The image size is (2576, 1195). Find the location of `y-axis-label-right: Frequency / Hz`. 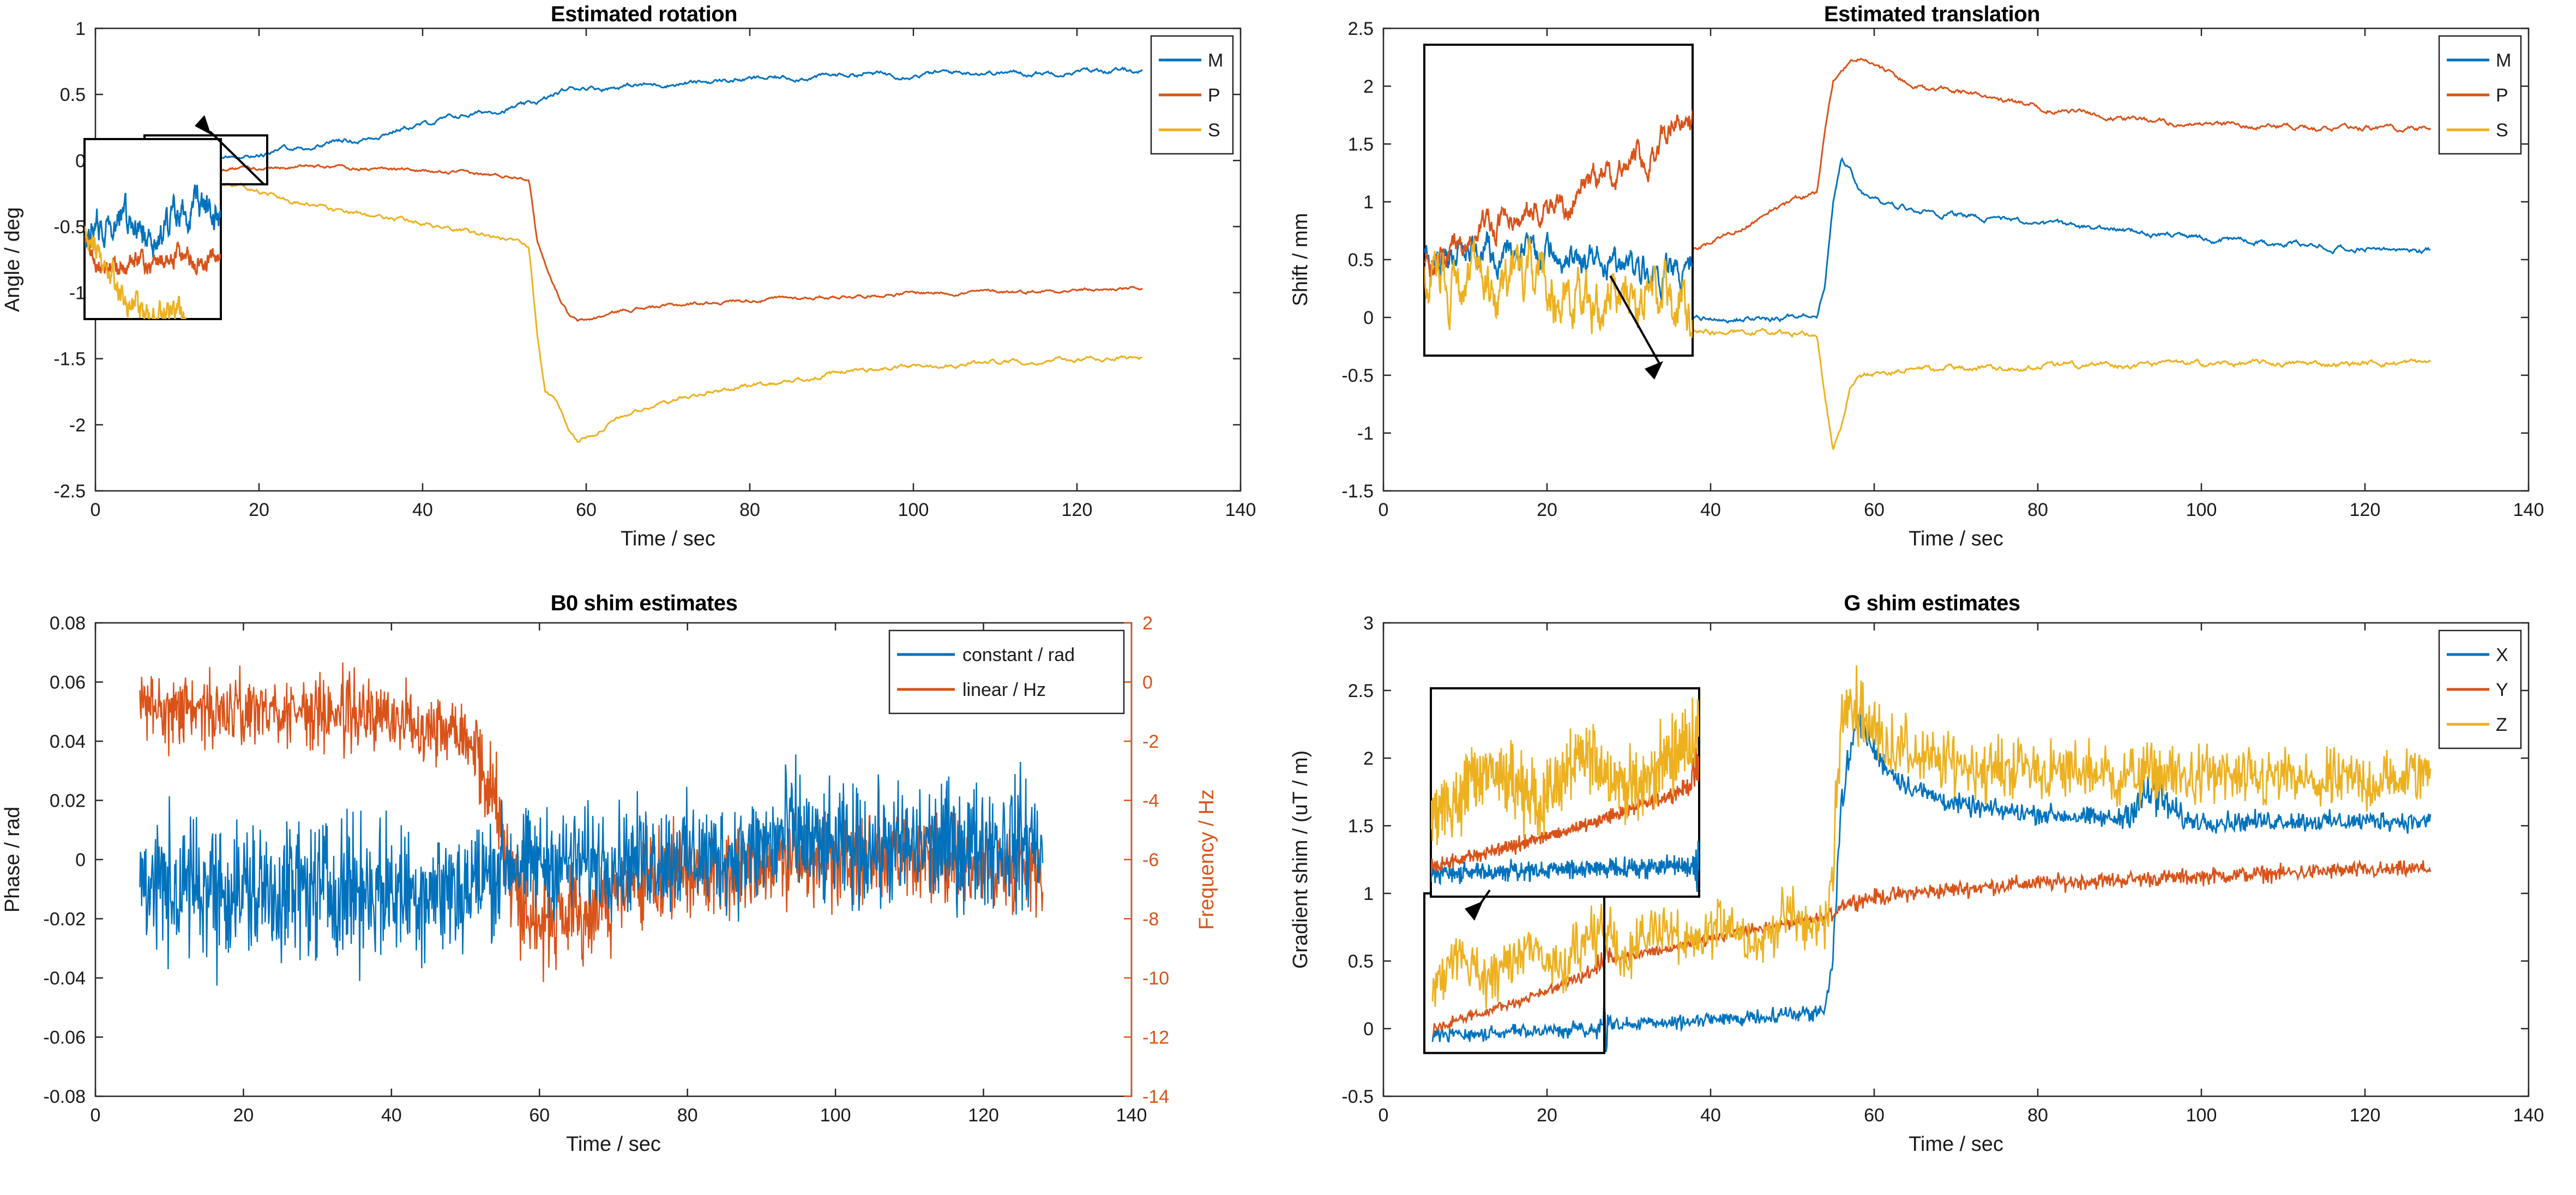

y-axis-label-right: Frequency / Hz is located at coordinates (1206, 859).